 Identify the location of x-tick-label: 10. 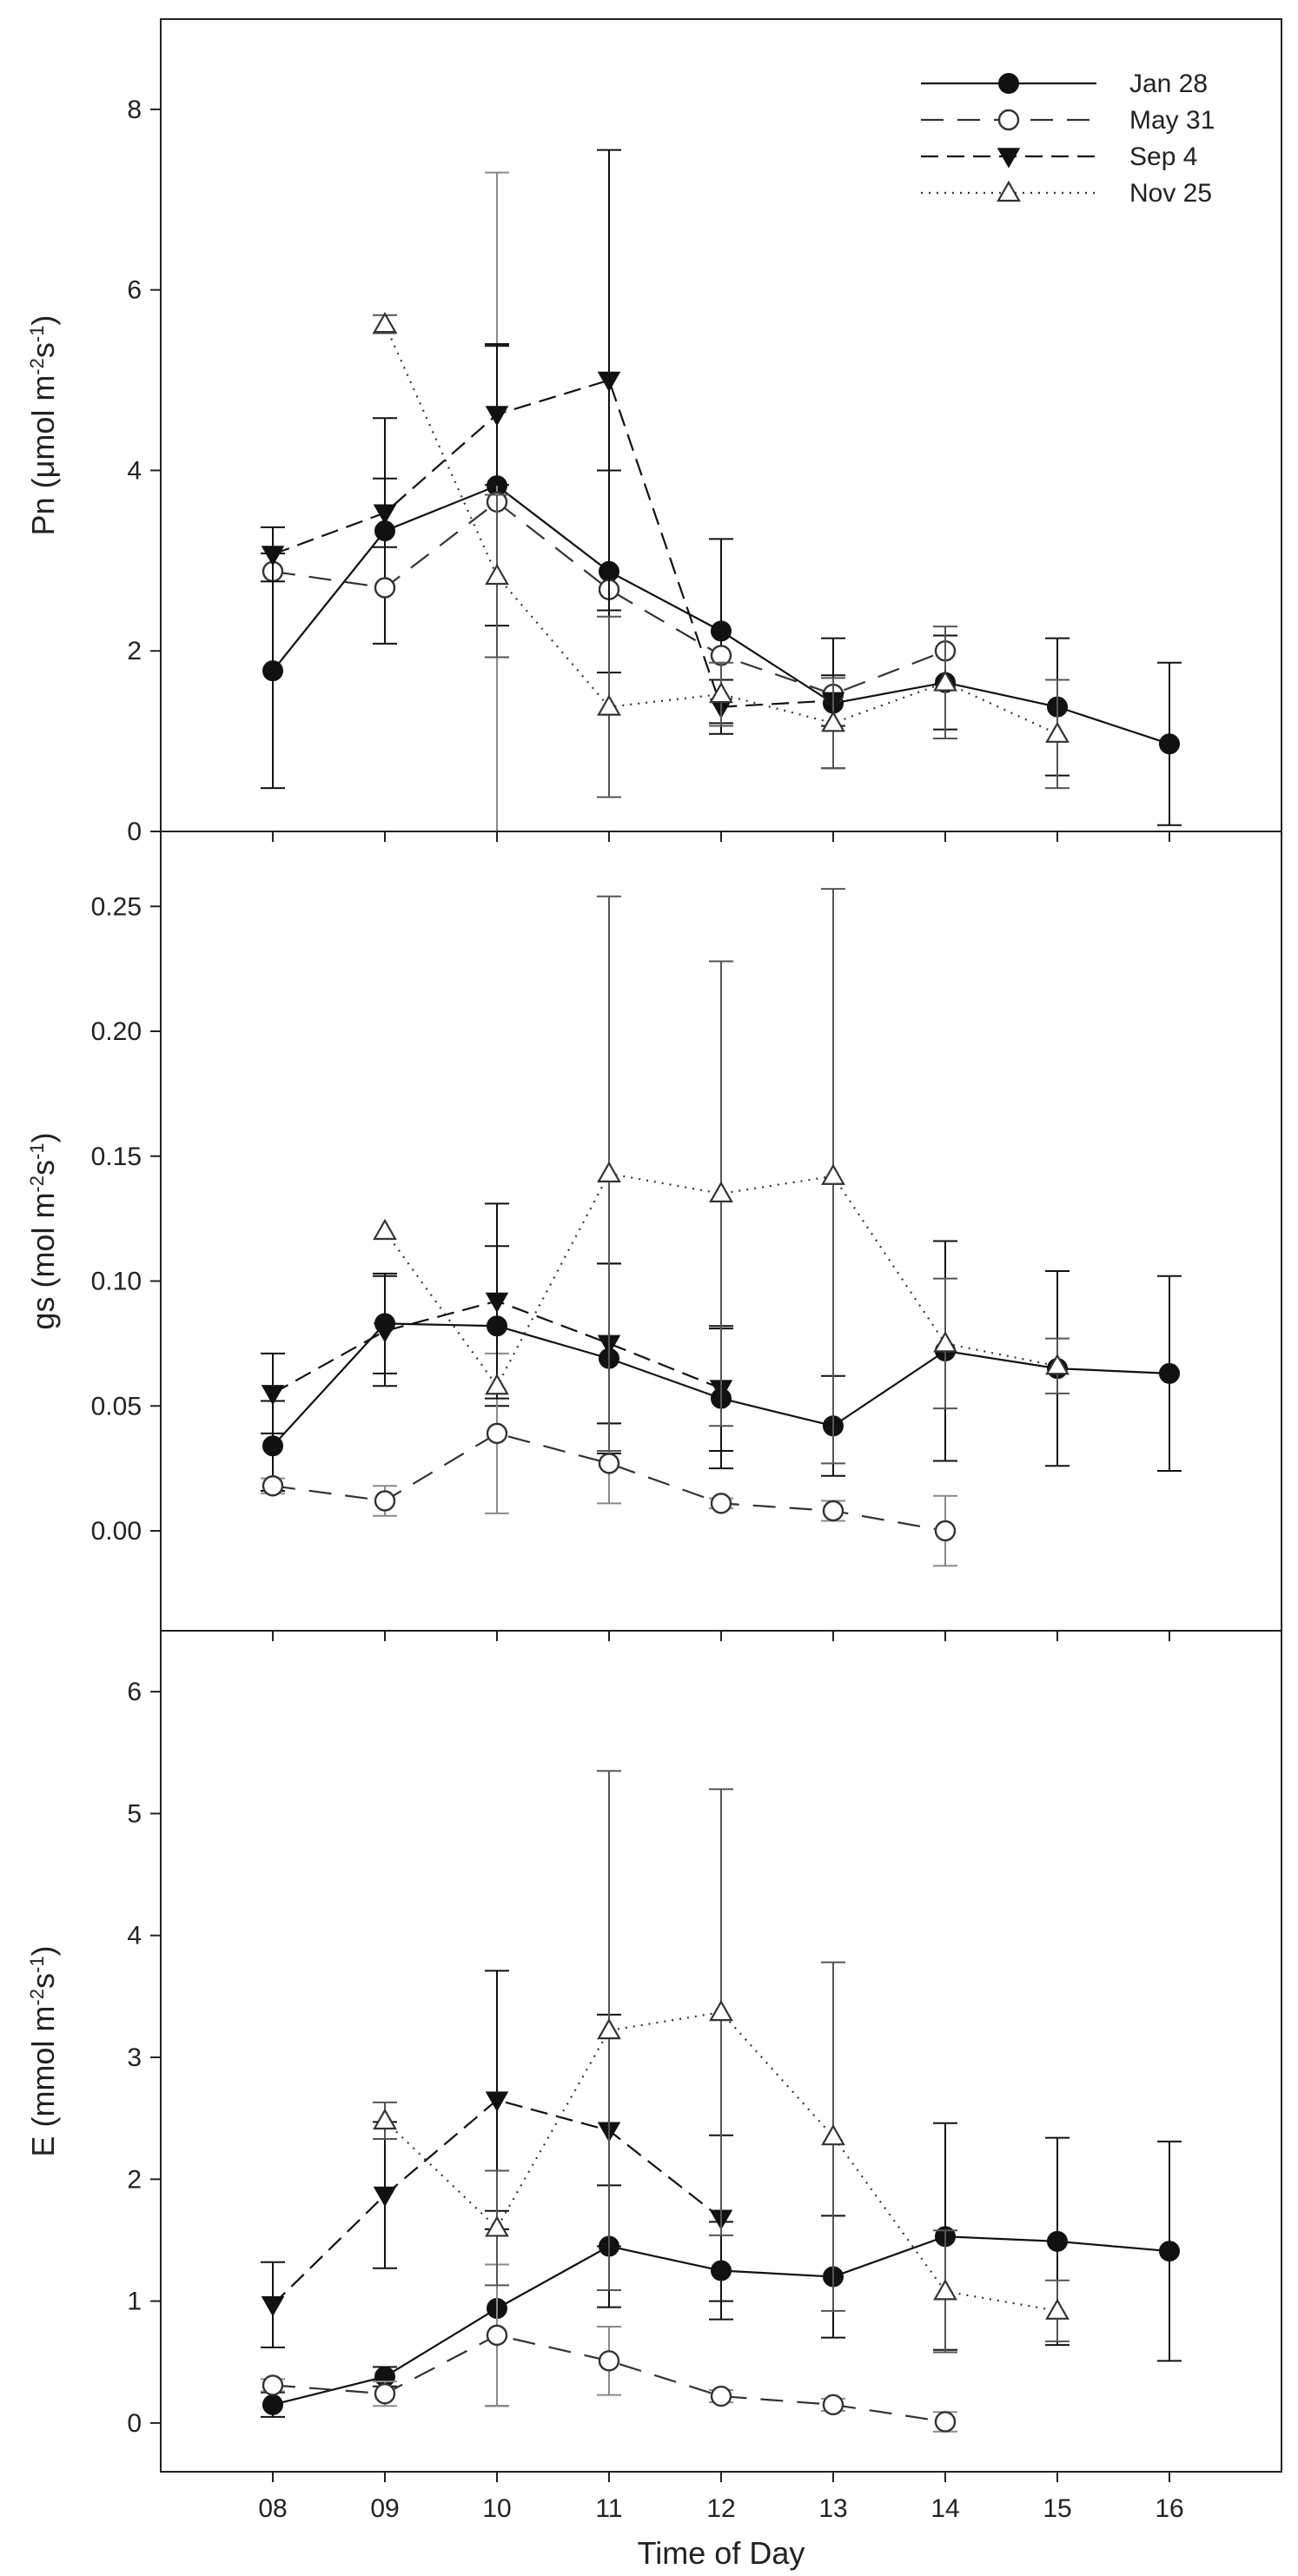
(497, 2508).